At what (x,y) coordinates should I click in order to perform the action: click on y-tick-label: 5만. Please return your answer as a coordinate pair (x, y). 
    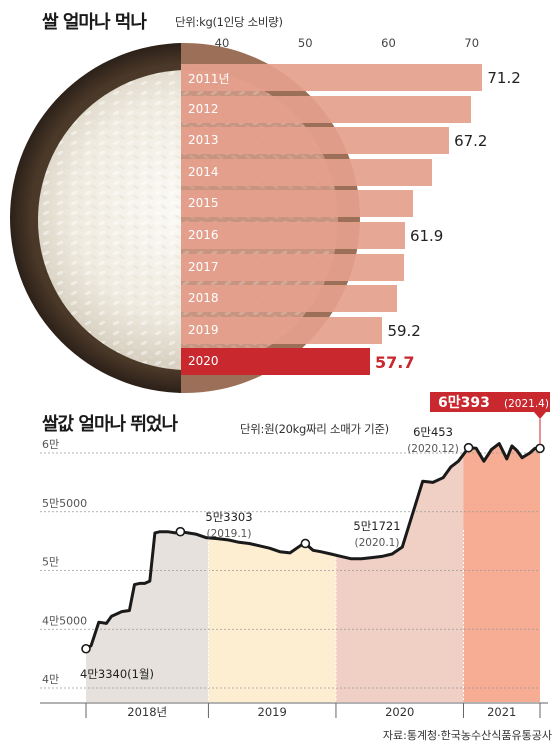
    Looking at the image, I should click on (50, 562).